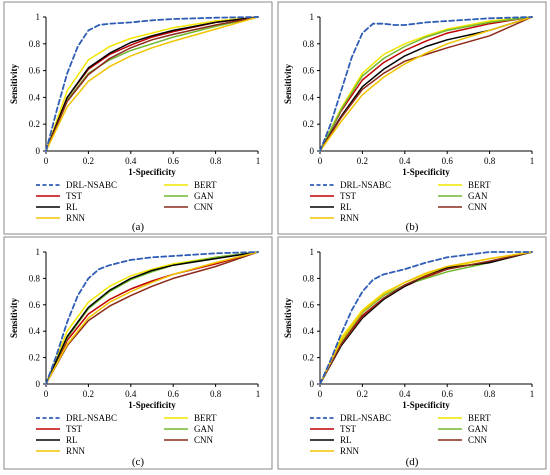 Image resolution: width=550 pixels, height=475 pixels. What do you see at coordinates (138, 462) in the screenshot?
I see `panel-caption: (c)` at bounding box center [138, 462].